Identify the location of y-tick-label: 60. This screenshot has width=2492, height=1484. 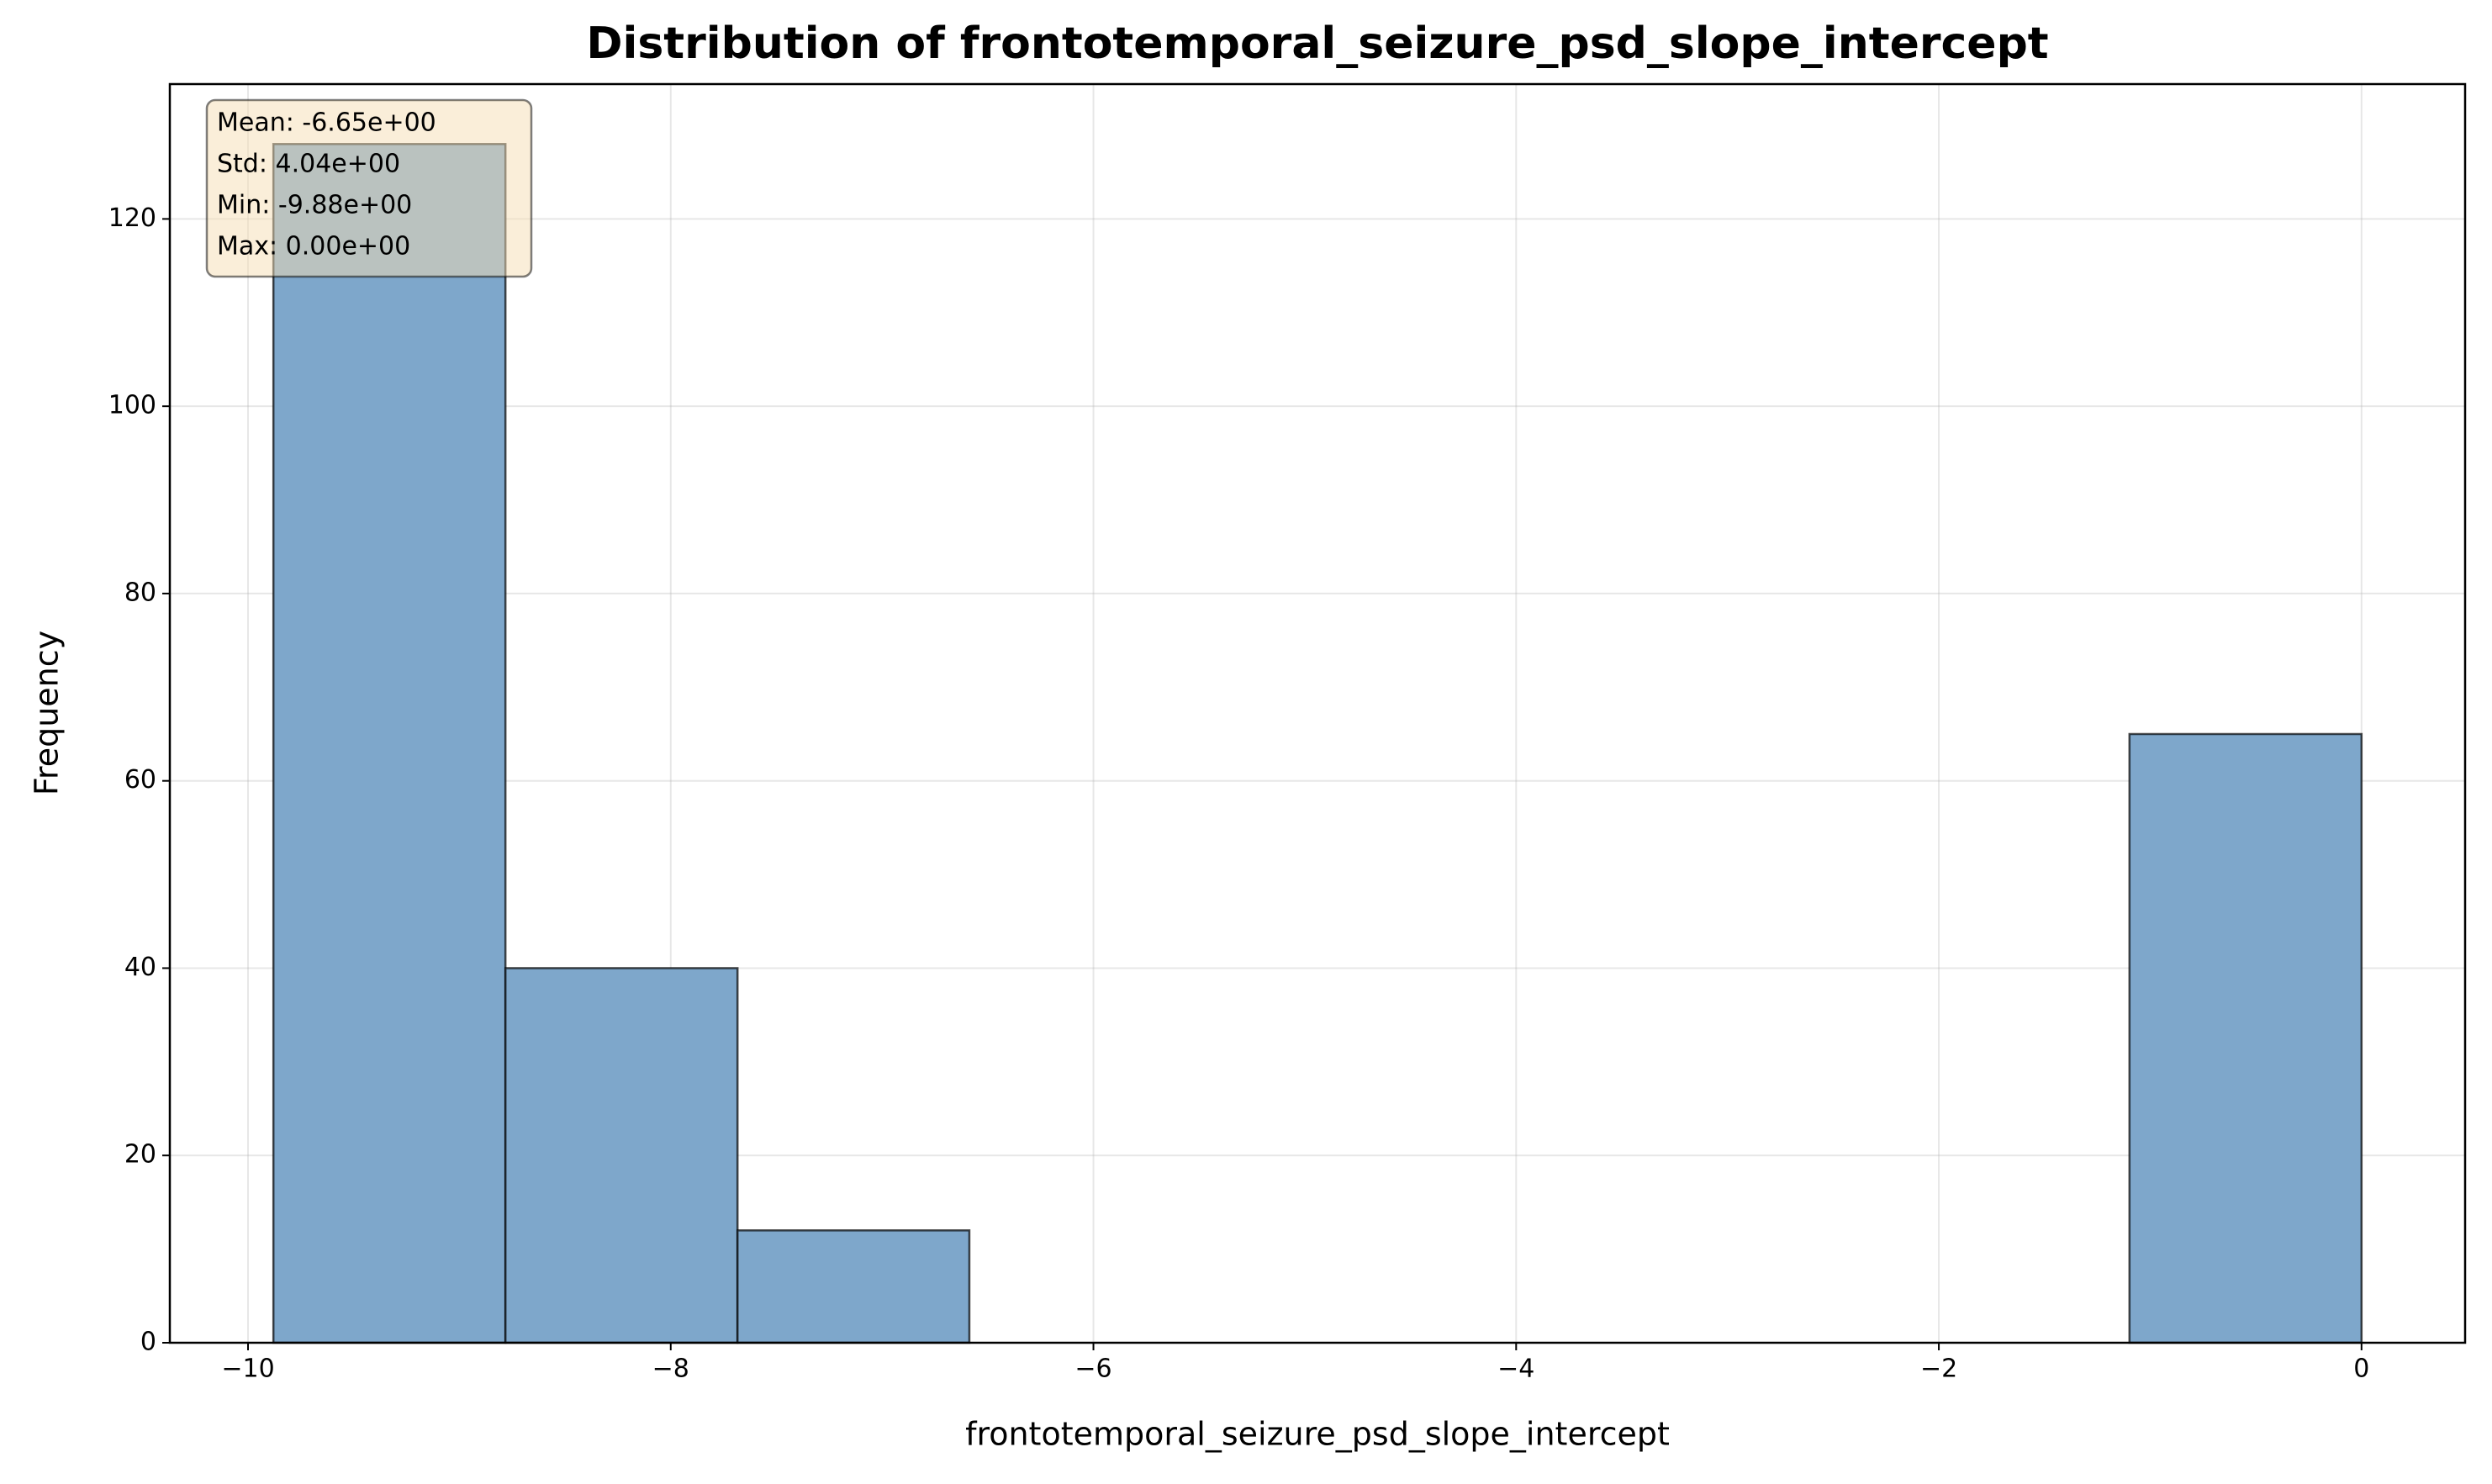
(140, 780).